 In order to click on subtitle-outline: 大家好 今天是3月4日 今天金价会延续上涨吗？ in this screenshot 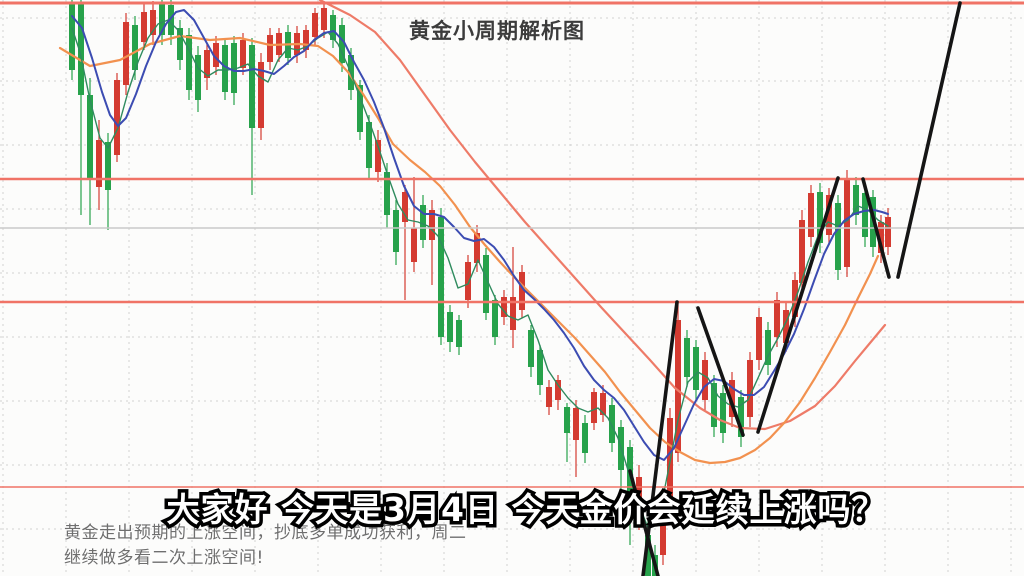, I will do `click(525, 510)`.